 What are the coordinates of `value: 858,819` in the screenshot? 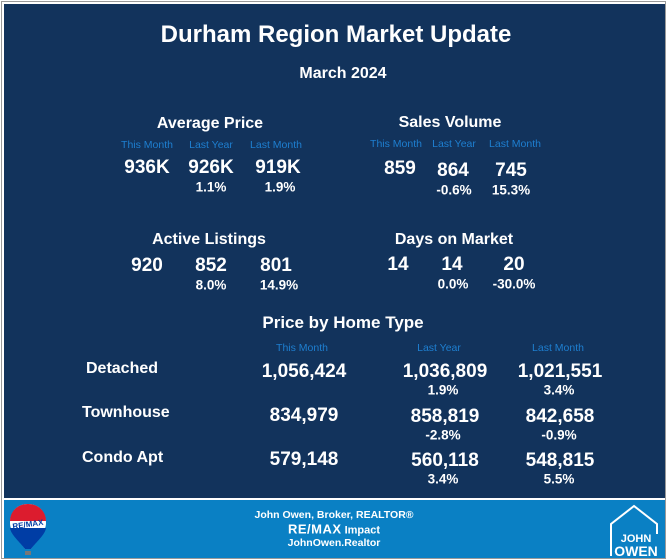 It's located at (445, 416).